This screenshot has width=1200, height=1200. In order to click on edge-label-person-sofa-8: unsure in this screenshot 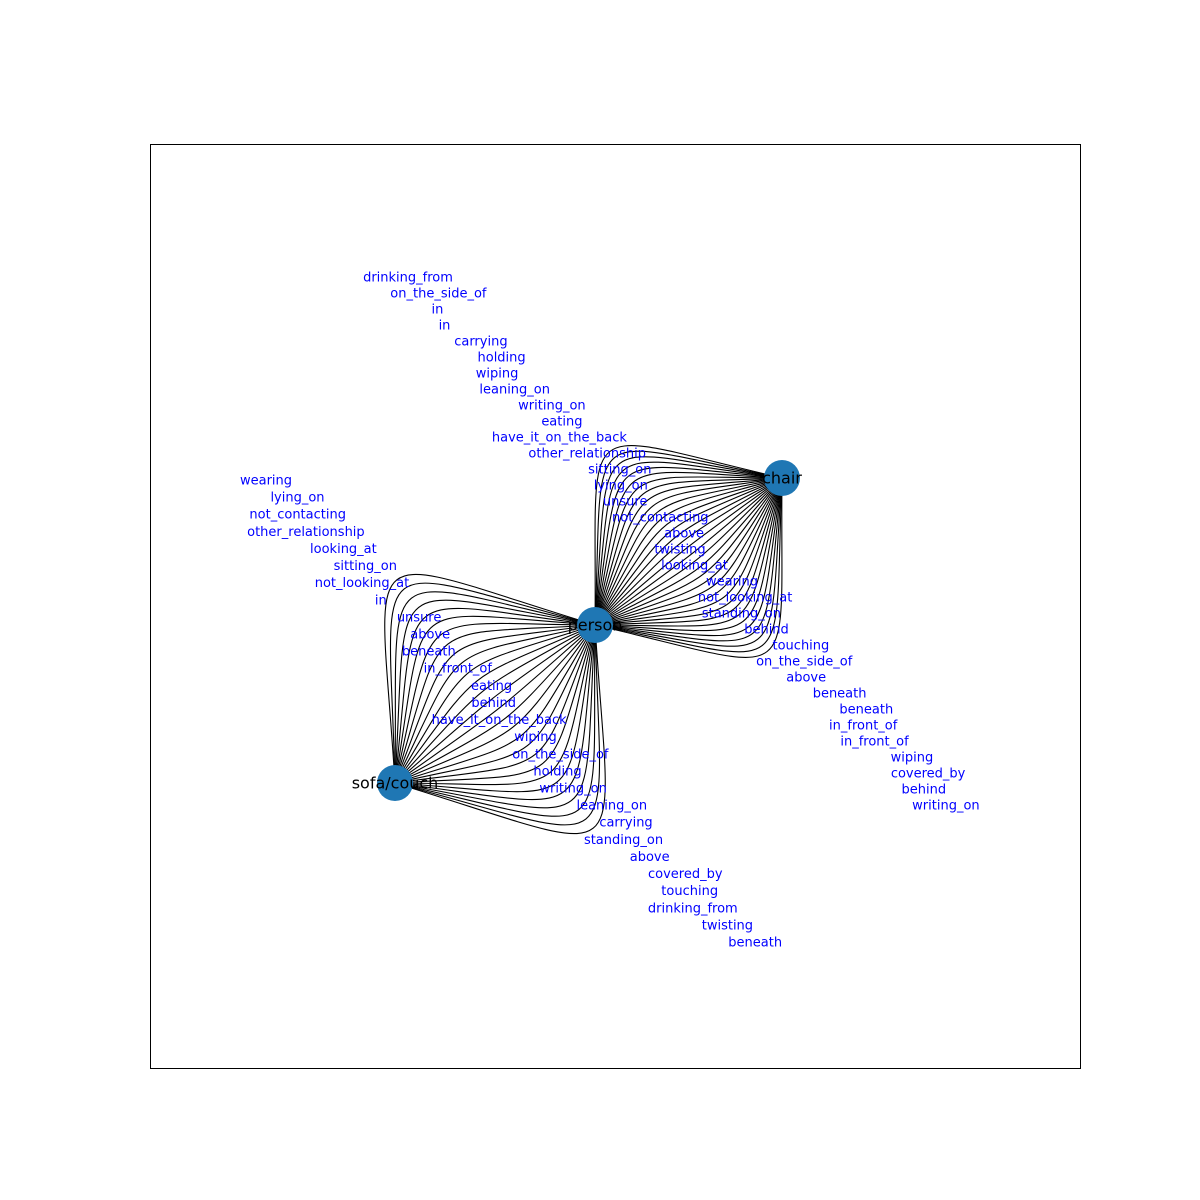, I will do `click(419, 617)`.